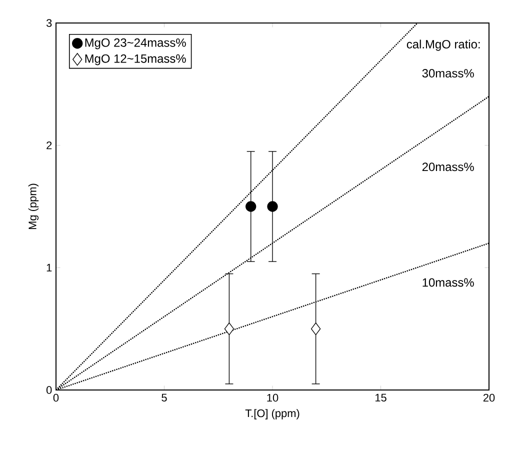 The image size is (524, 452). What do you see at coordinates (489, 398) in the screenshot?
I see `x-tick-label: 20` at bounding box center [489, 398].